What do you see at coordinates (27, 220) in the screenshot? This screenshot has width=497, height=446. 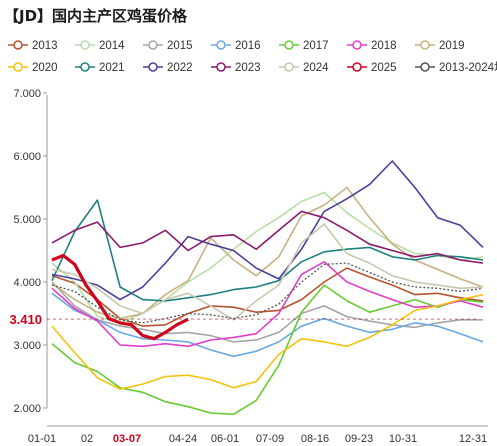 I see `y-tick-label: 5.000` at bounding box center [27, 220].